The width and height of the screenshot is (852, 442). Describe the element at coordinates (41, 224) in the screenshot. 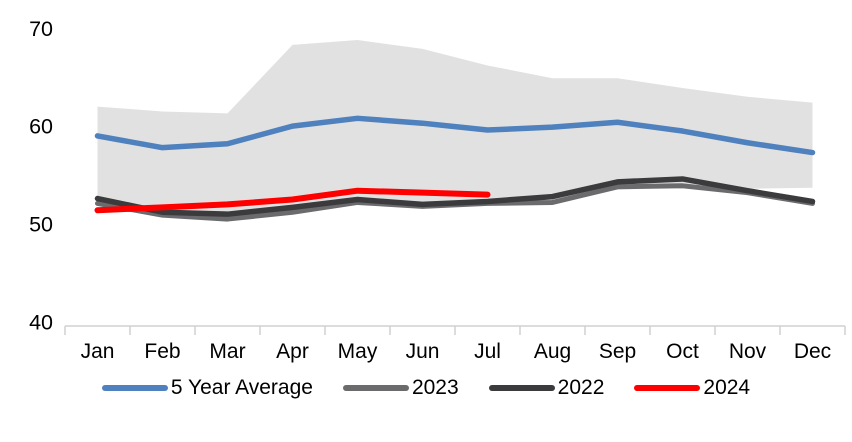

I see `y-axis-label: 50` at that location.